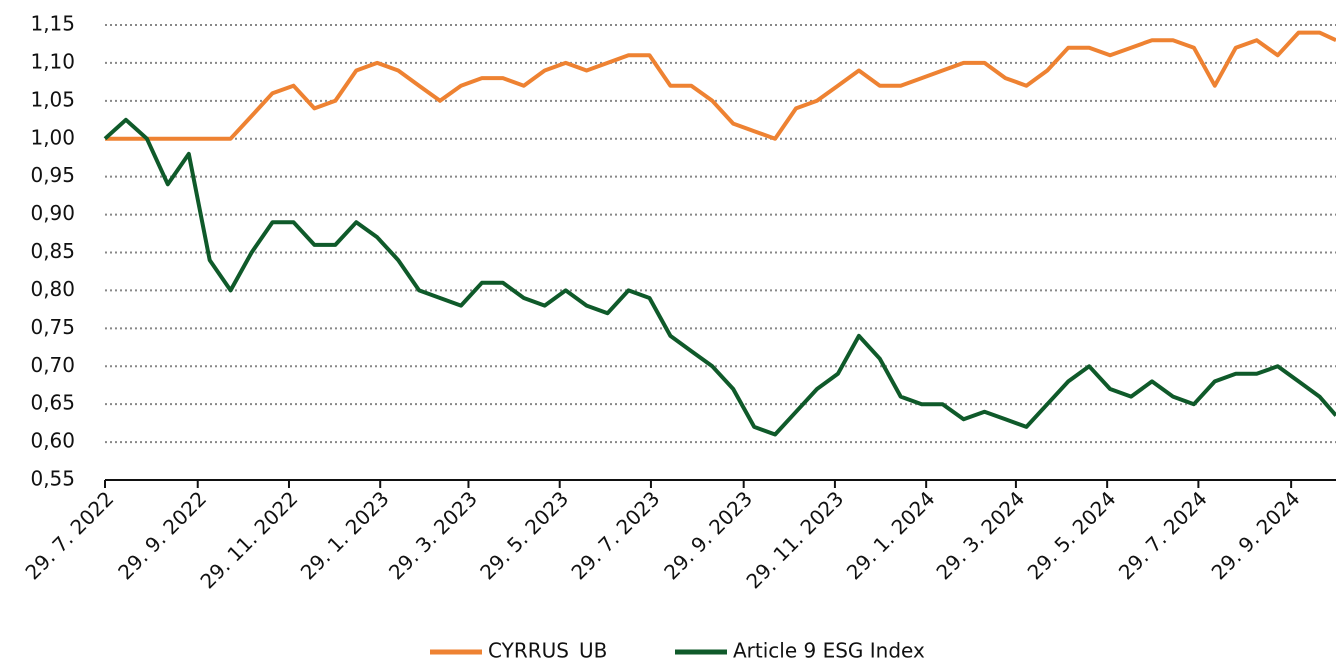 The image size is (1336, 661). What do you see at coordinates (52, 403) in the screenshot?
I see `y-tick-label: 0,65` at bounding box center [52, 403].